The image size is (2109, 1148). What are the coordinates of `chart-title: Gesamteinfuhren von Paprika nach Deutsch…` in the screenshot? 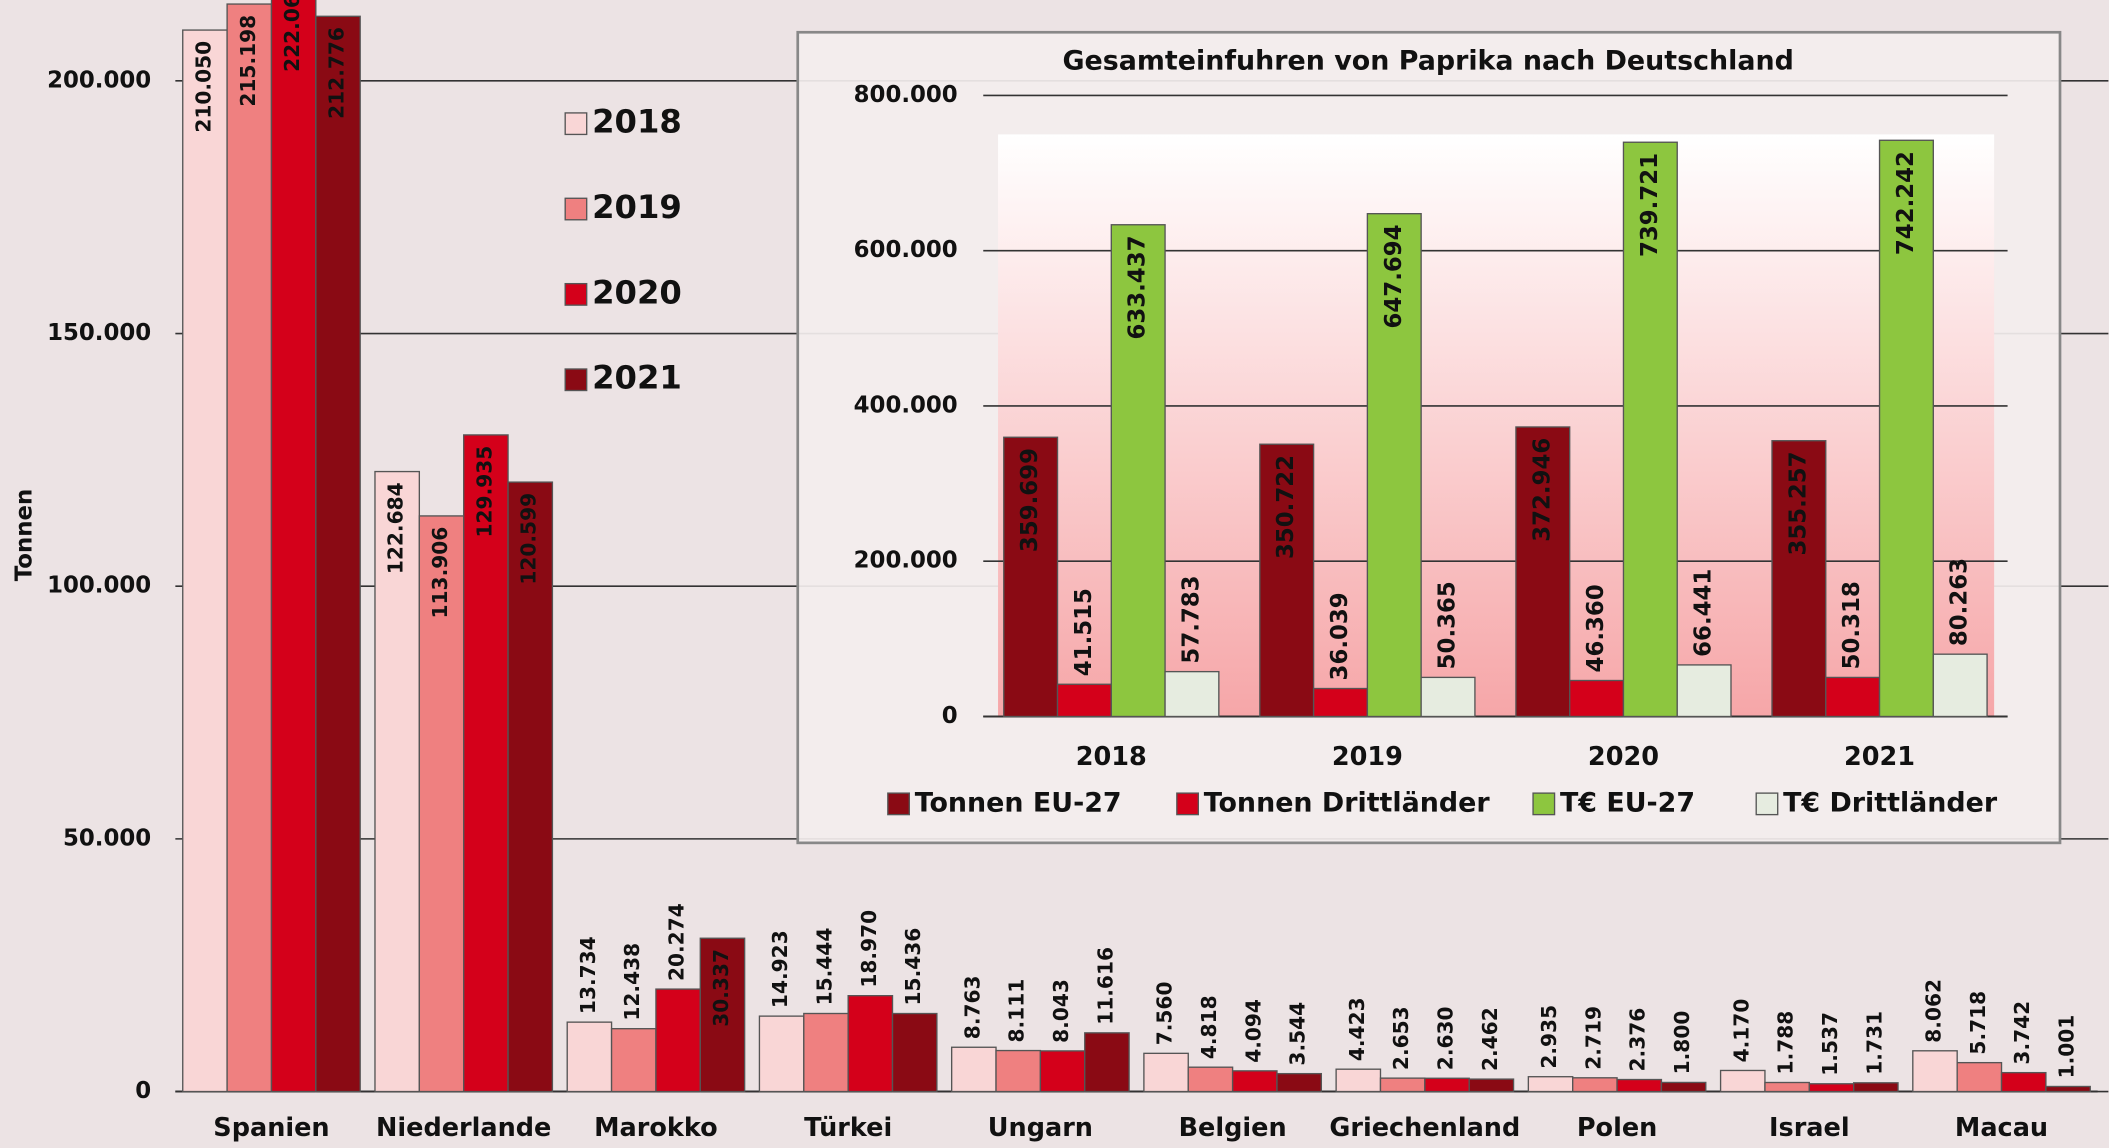 It's located at (1428, 60).